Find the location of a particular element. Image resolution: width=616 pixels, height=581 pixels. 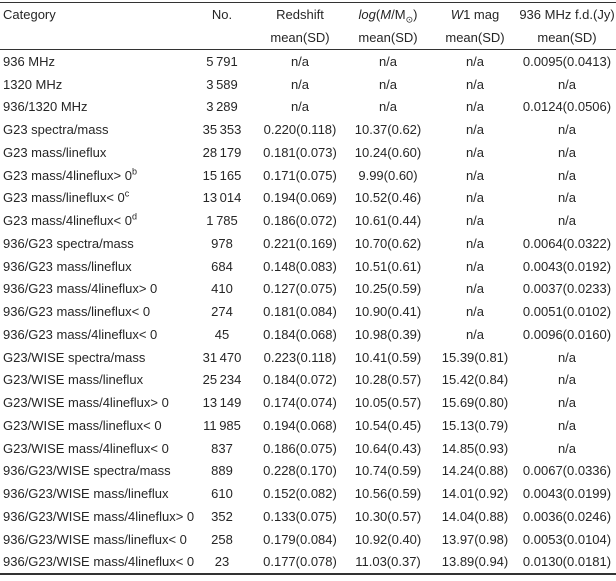

category-footnote-marker: d is located at coordinates (134, 216).